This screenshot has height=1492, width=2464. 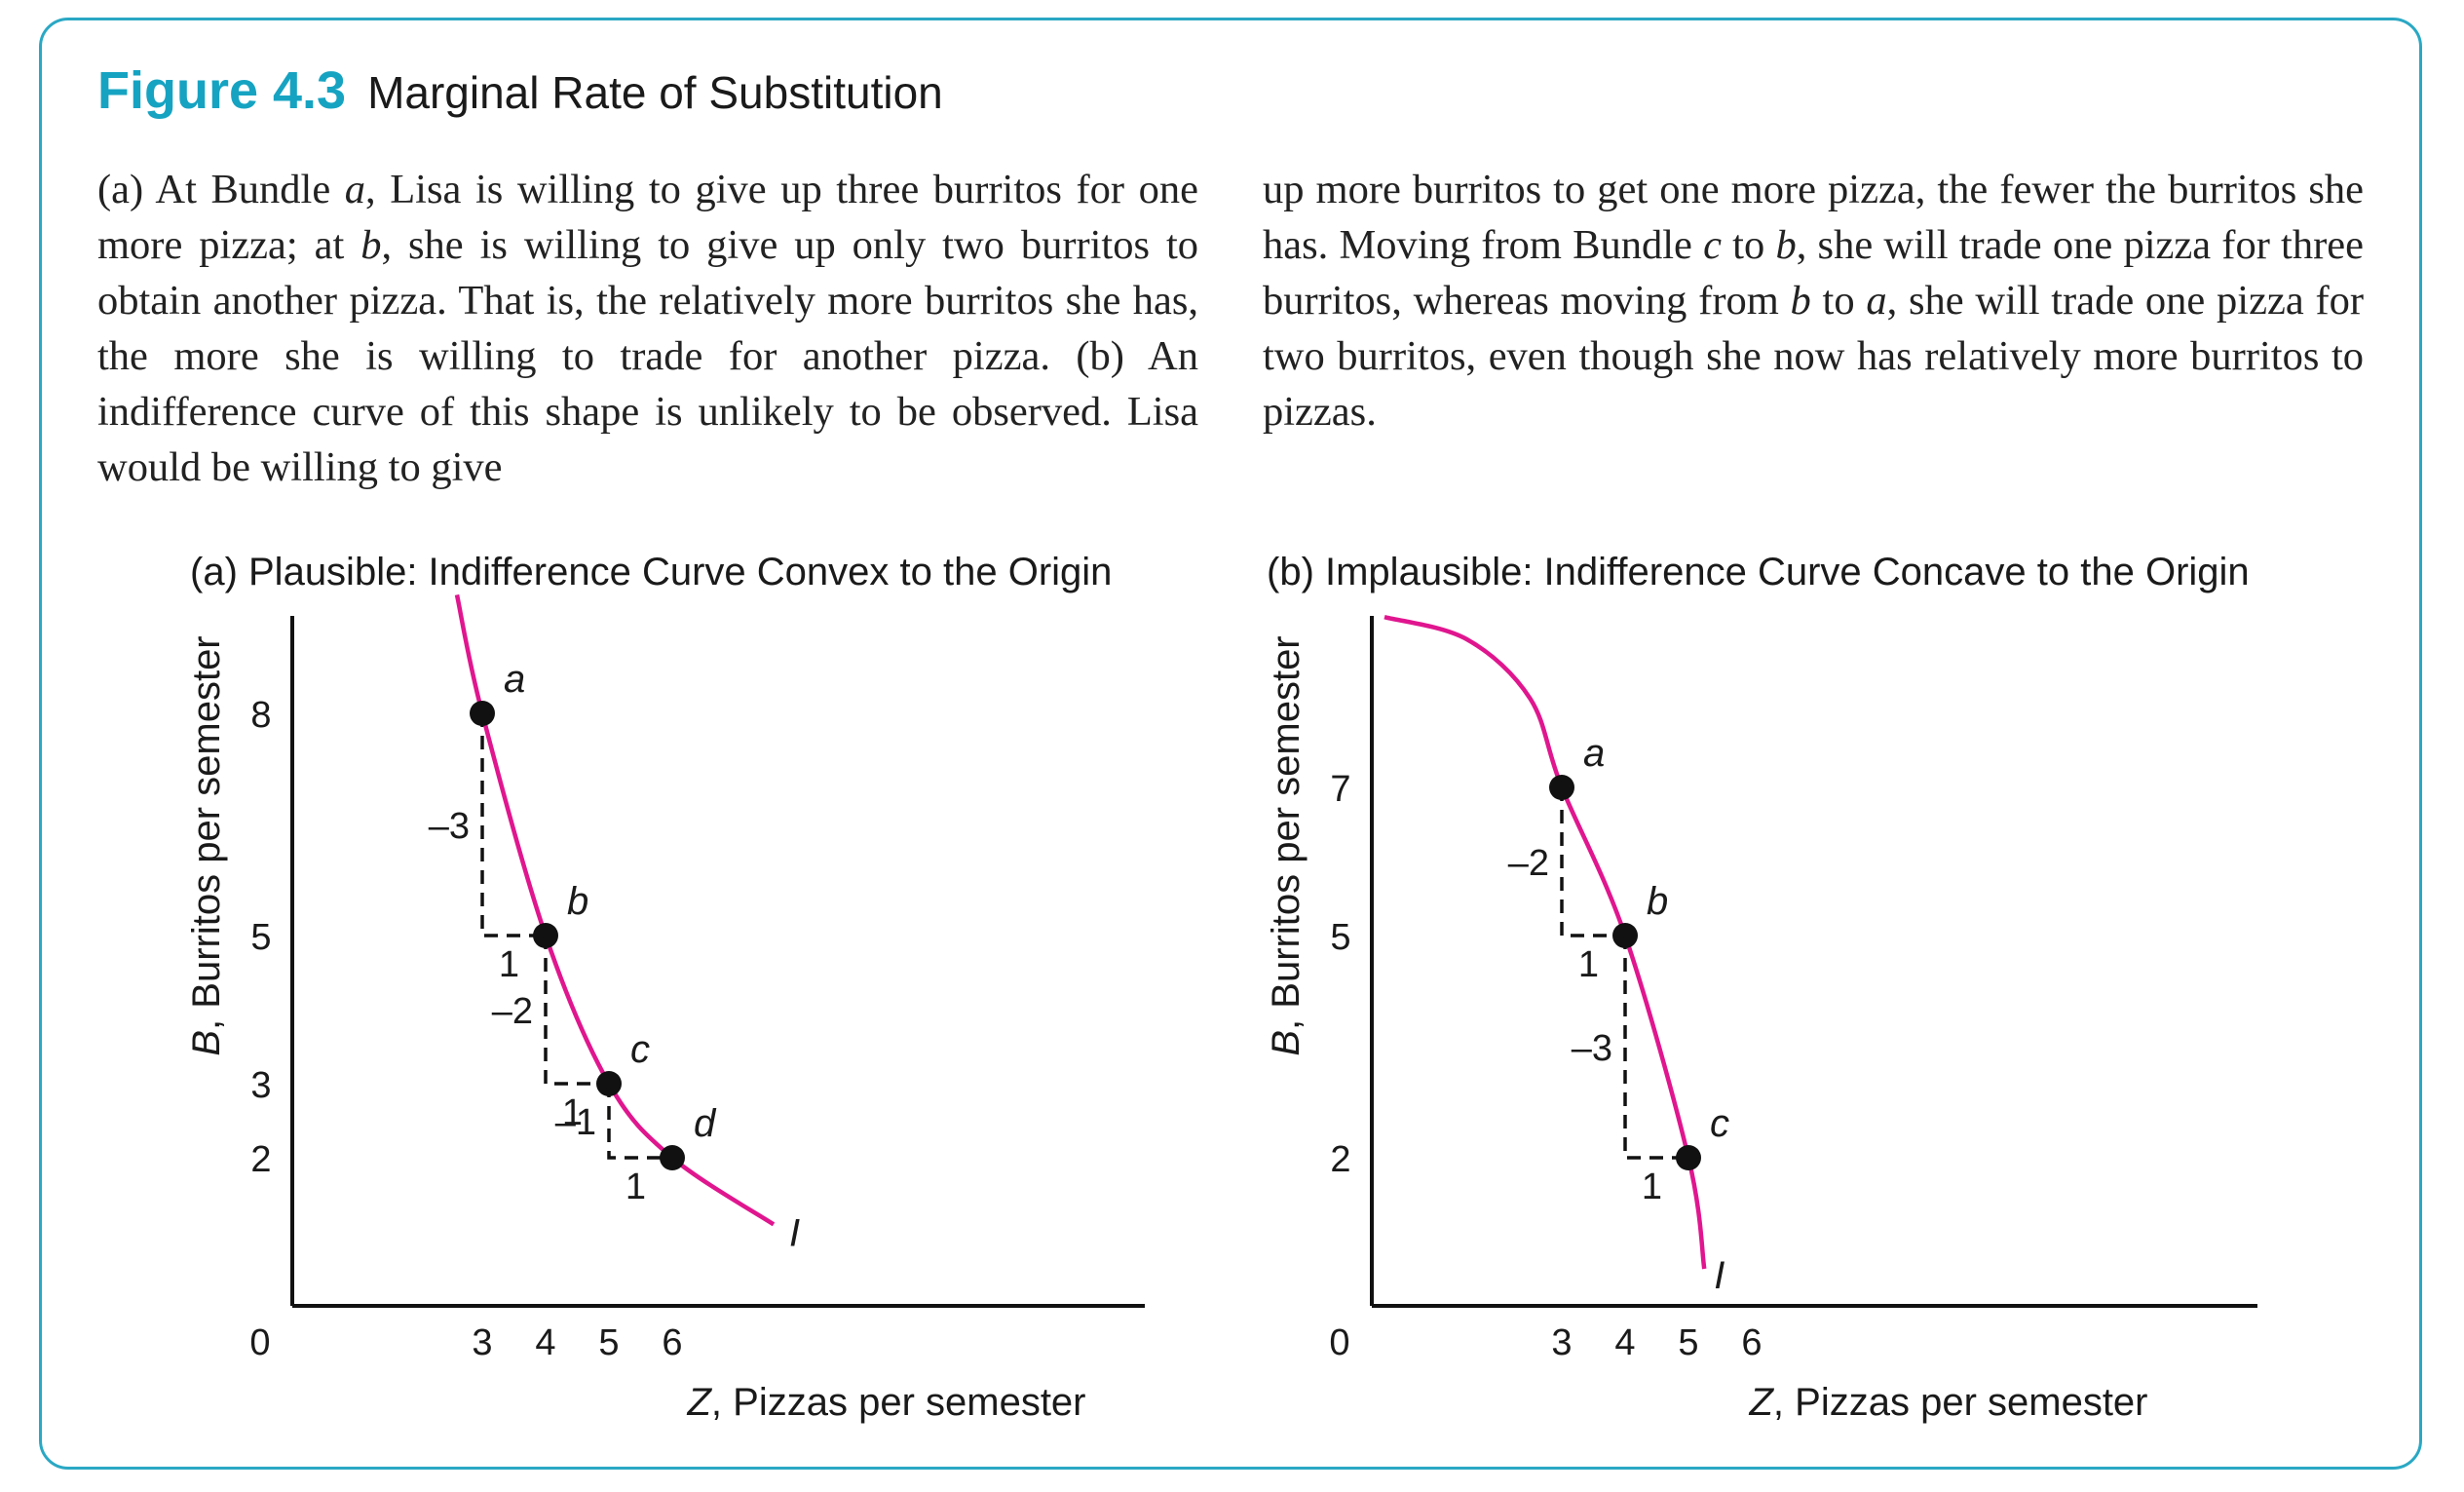 I want to click on y-tick-label: 8, so click(x=260, y=715).